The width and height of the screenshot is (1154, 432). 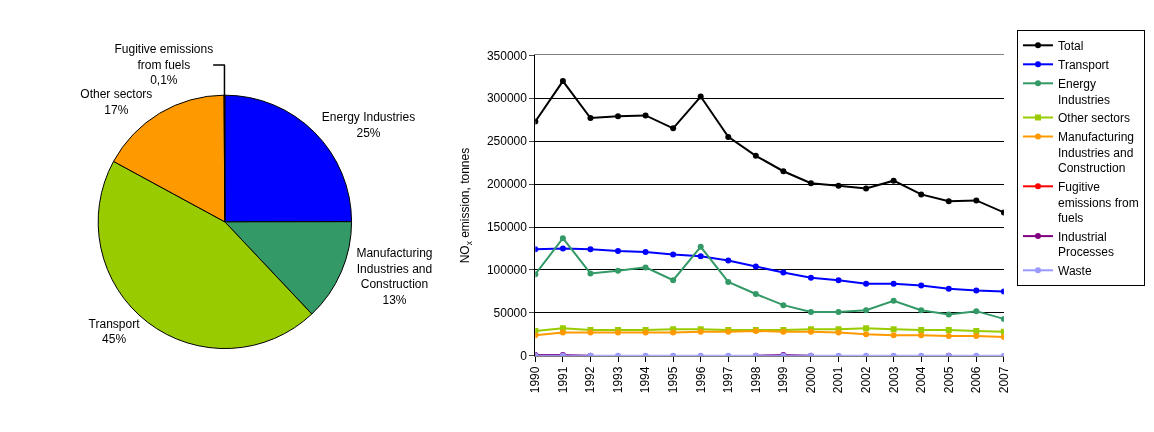 I want to click on x-tick-label: 2004, so click(x=921, y=380).